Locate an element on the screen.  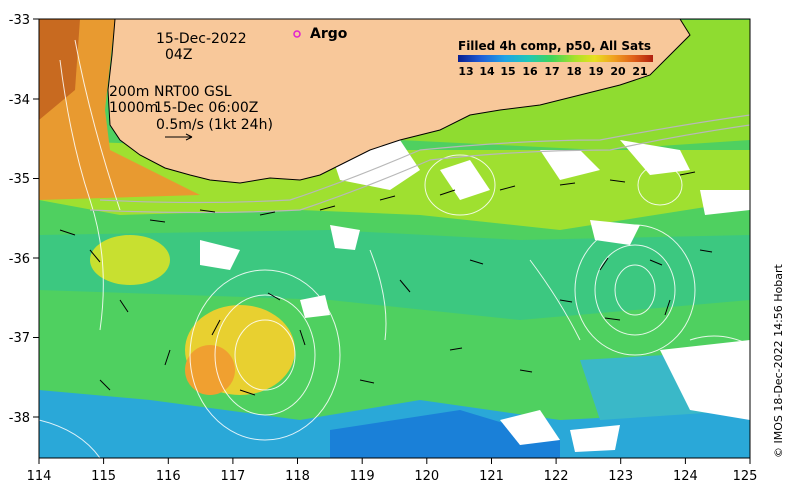
colorbar-tick: 15 is located at coordinates (507, 71).